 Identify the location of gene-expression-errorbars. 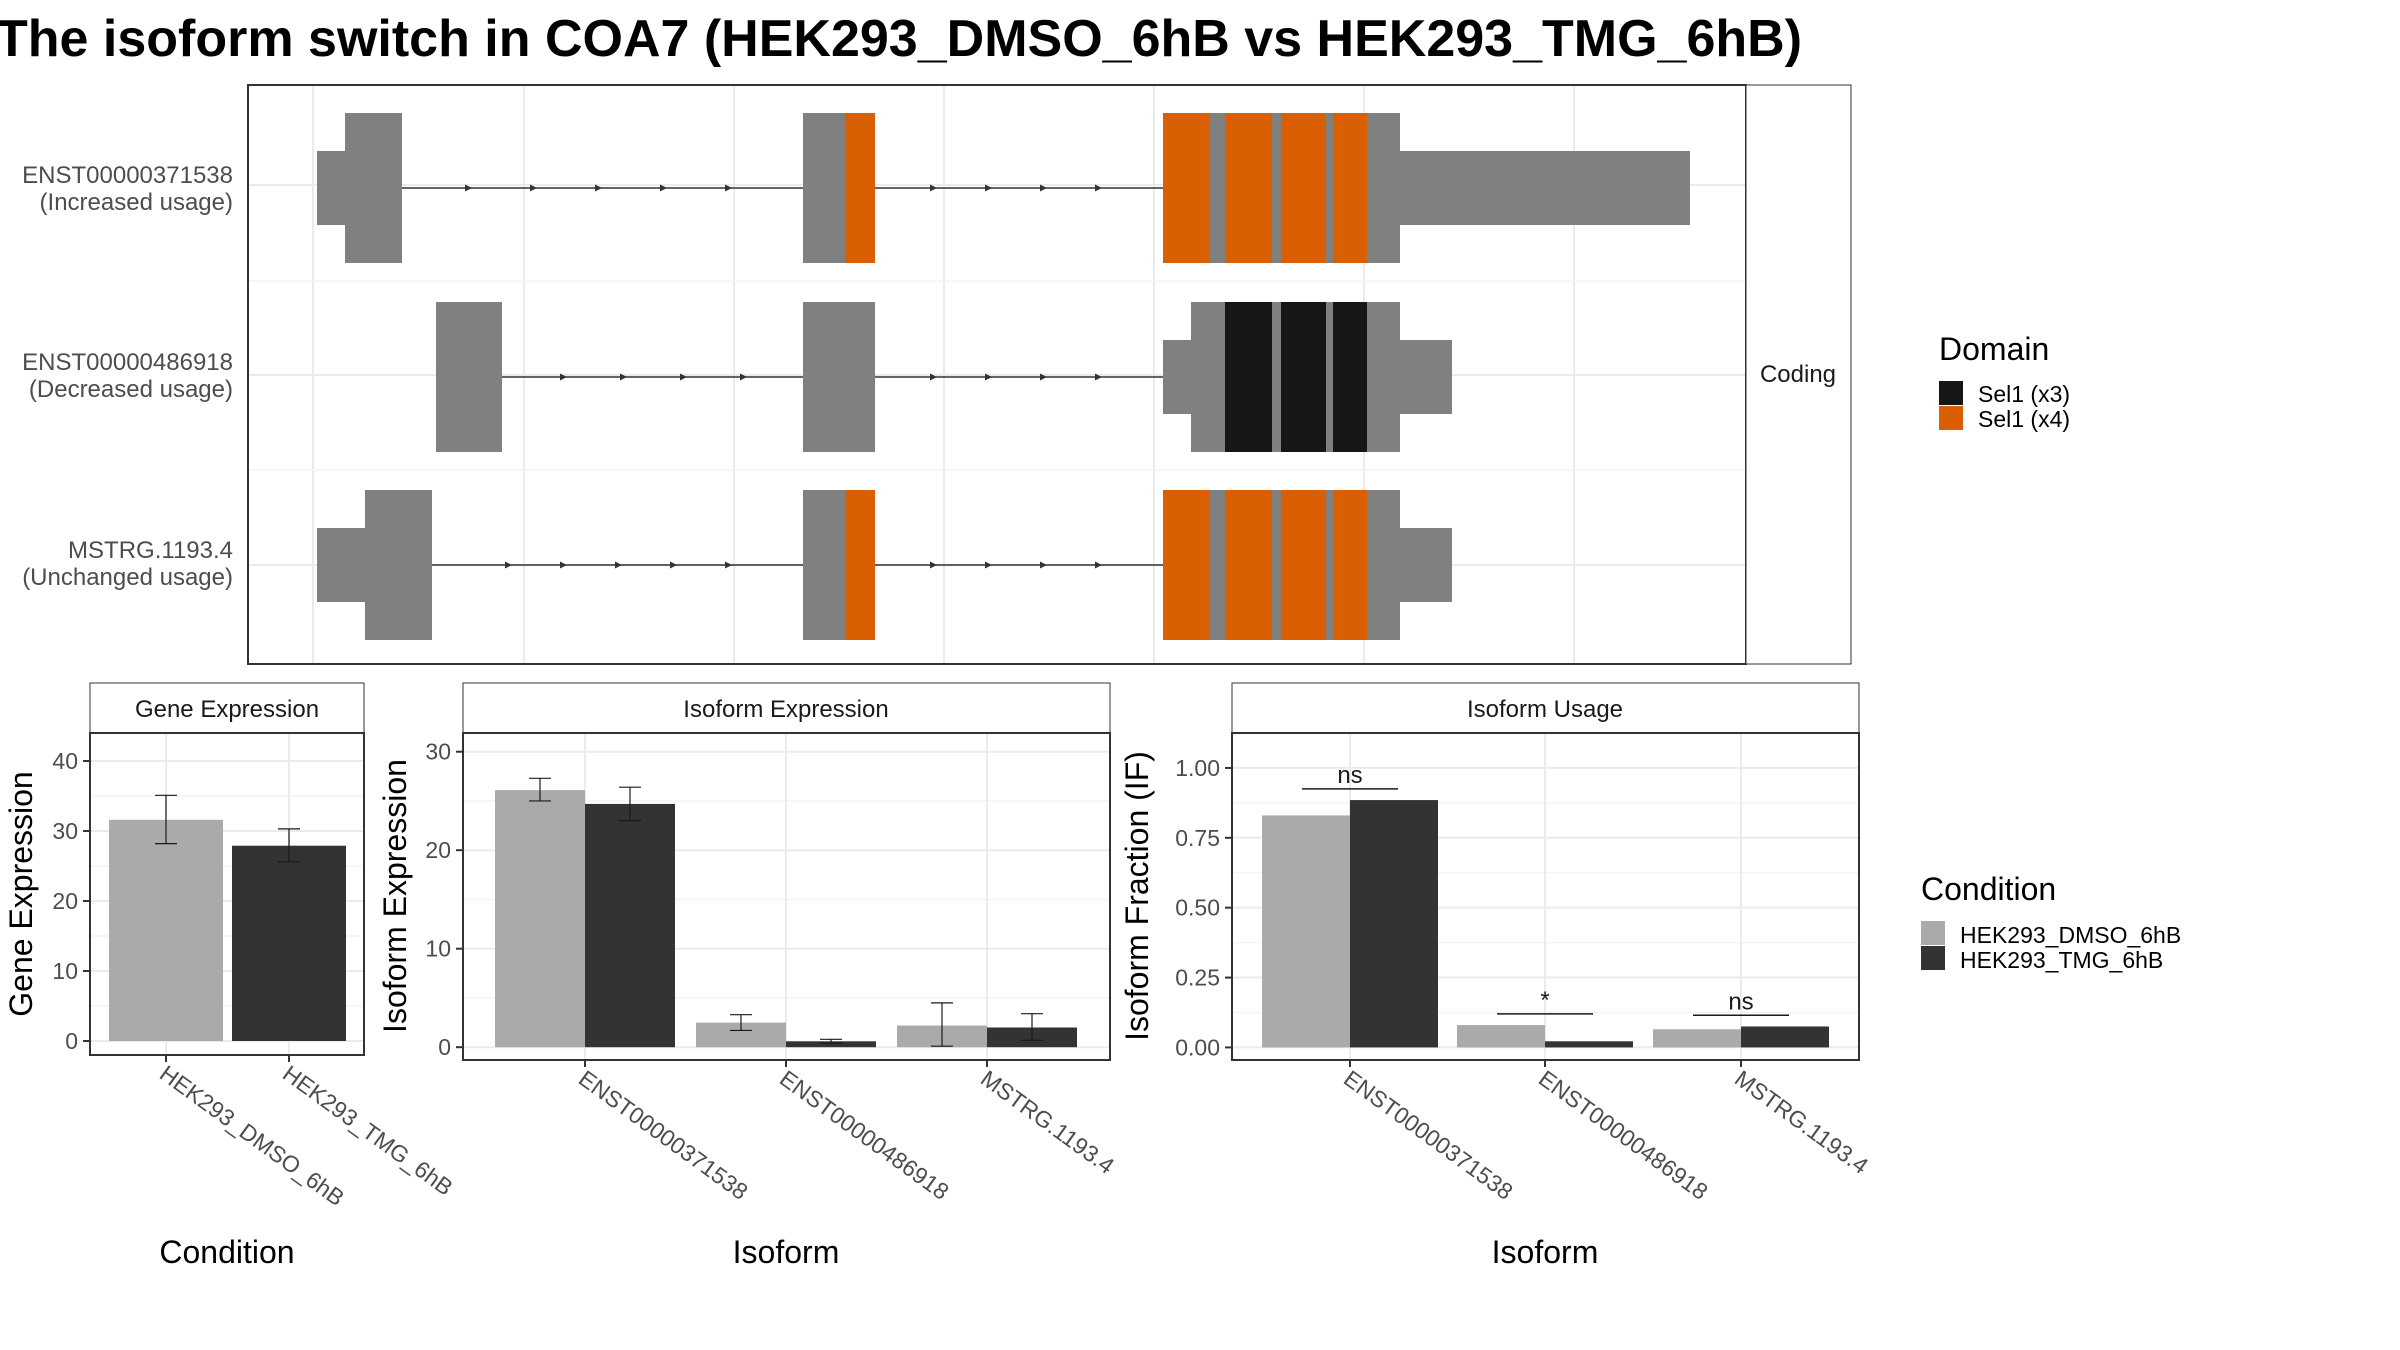
(227, 828).